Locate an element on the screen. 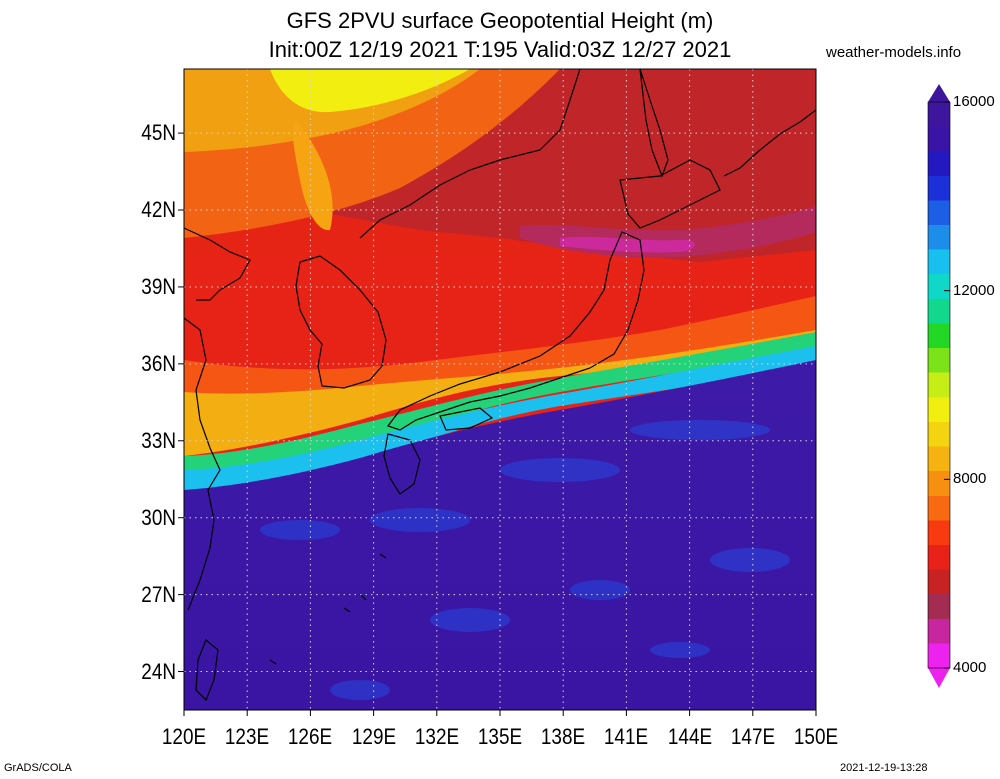 The width and height of the screenshot is (1000, 779). lon-tick-label: 120E is located at coordinates (184, 736).